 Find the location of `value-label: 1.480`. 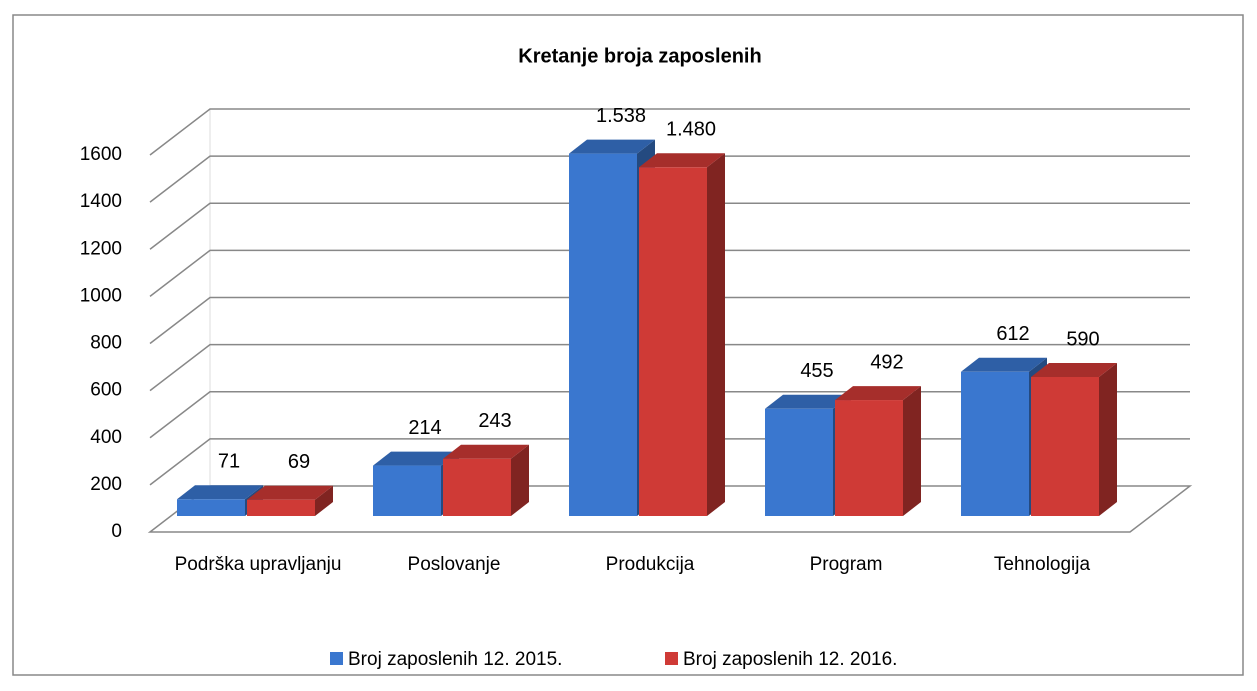

value-label: 1.480 is located at coordinates (691, 130).